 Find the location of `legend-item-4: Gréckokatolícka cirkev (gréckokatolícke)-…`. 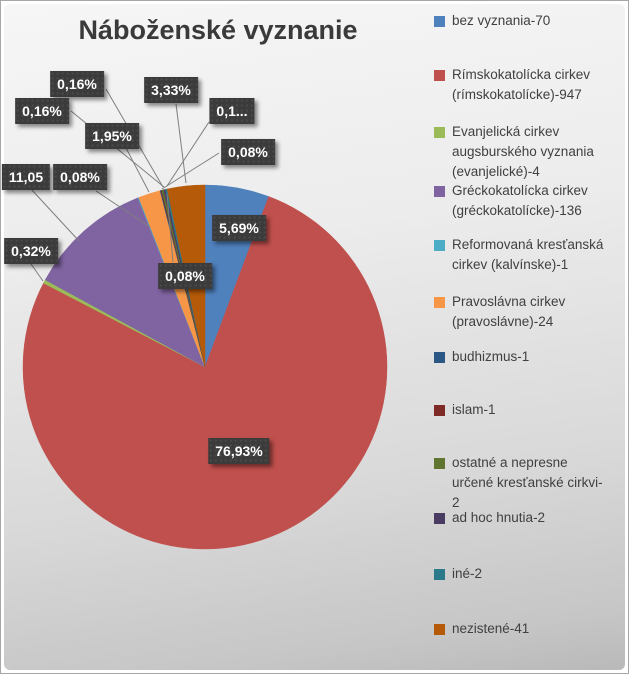

legend-item-4: Gréckokatolícka cirkev (gréckokatolícke)-… is located at coordinates (528, 201).